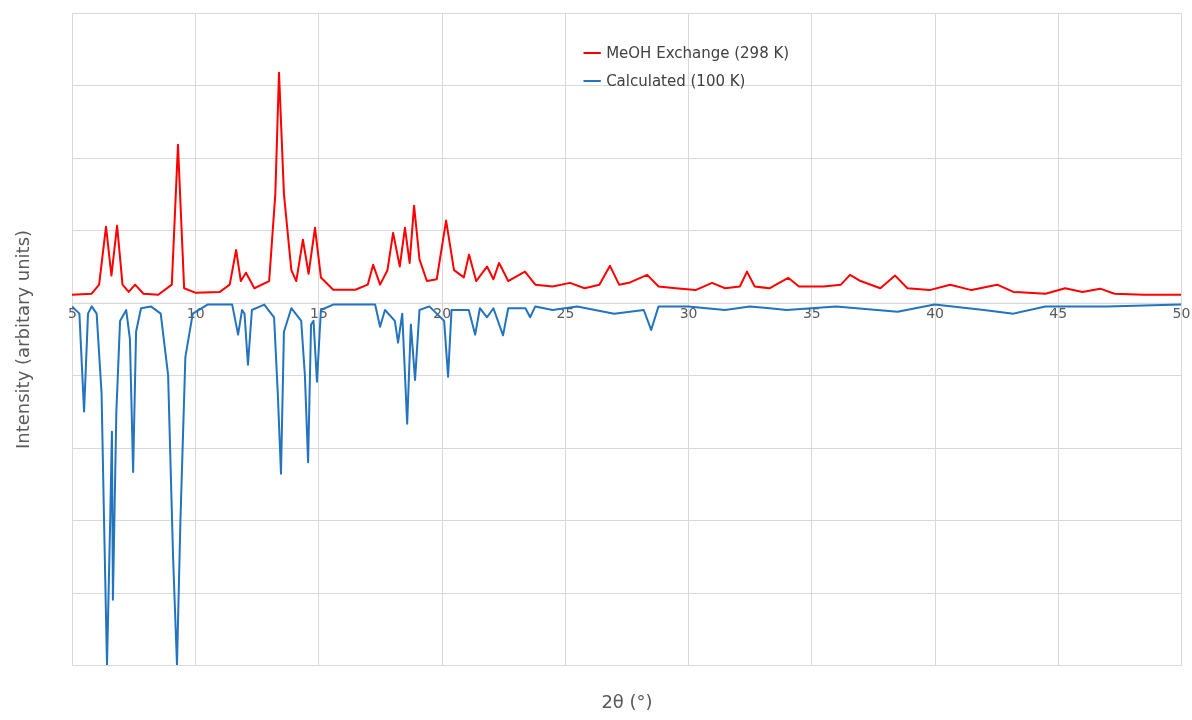 Image resolution: width=1192 pixels, height=720 pixels. What do you see at coordinates (22, 339) in the screenshot?
I see `y-axis-title: Intensity (arbitary units)` at bounding box center [22, 339].